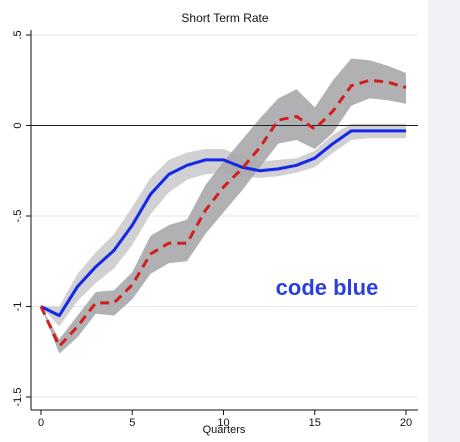 This screenshot has height=442, width=460. What do you see at coordinates (18, 216) in the screenshot?
I see `y-tick-label: -.5` at bounding box center [18, 216].